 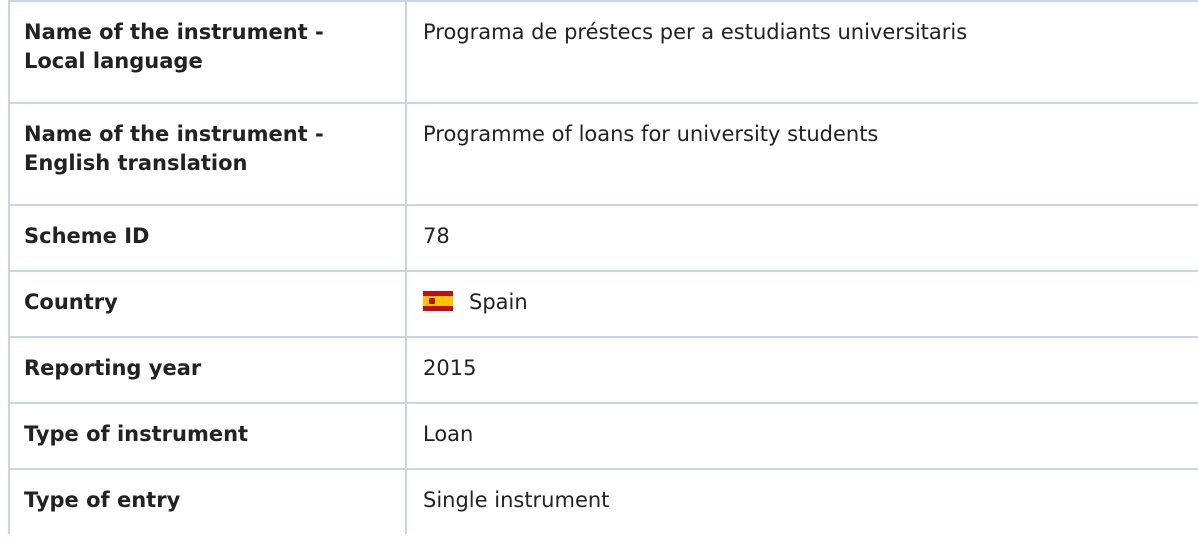 What do you see at coordinates (207, 238) in the screenshot?
I see `field-label: Scheme ID` at bounding box center [207, 238].